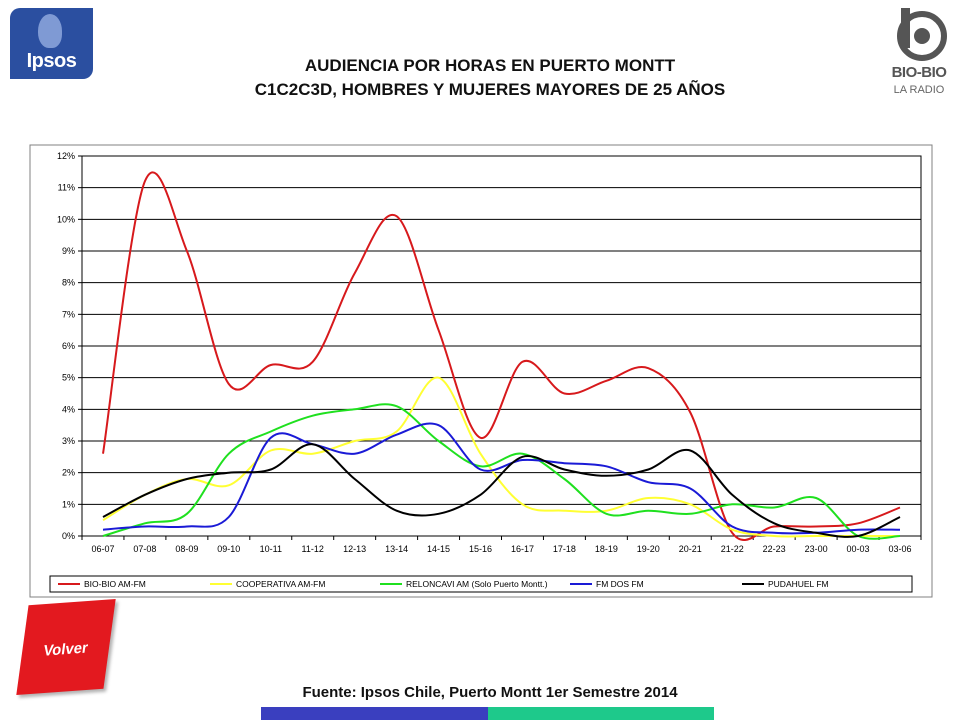  What do you see at coordinates (919, 90) in the screenshot?
I see `biobio-logo-sub: LA RADIO` at bounding box center [919, 90].